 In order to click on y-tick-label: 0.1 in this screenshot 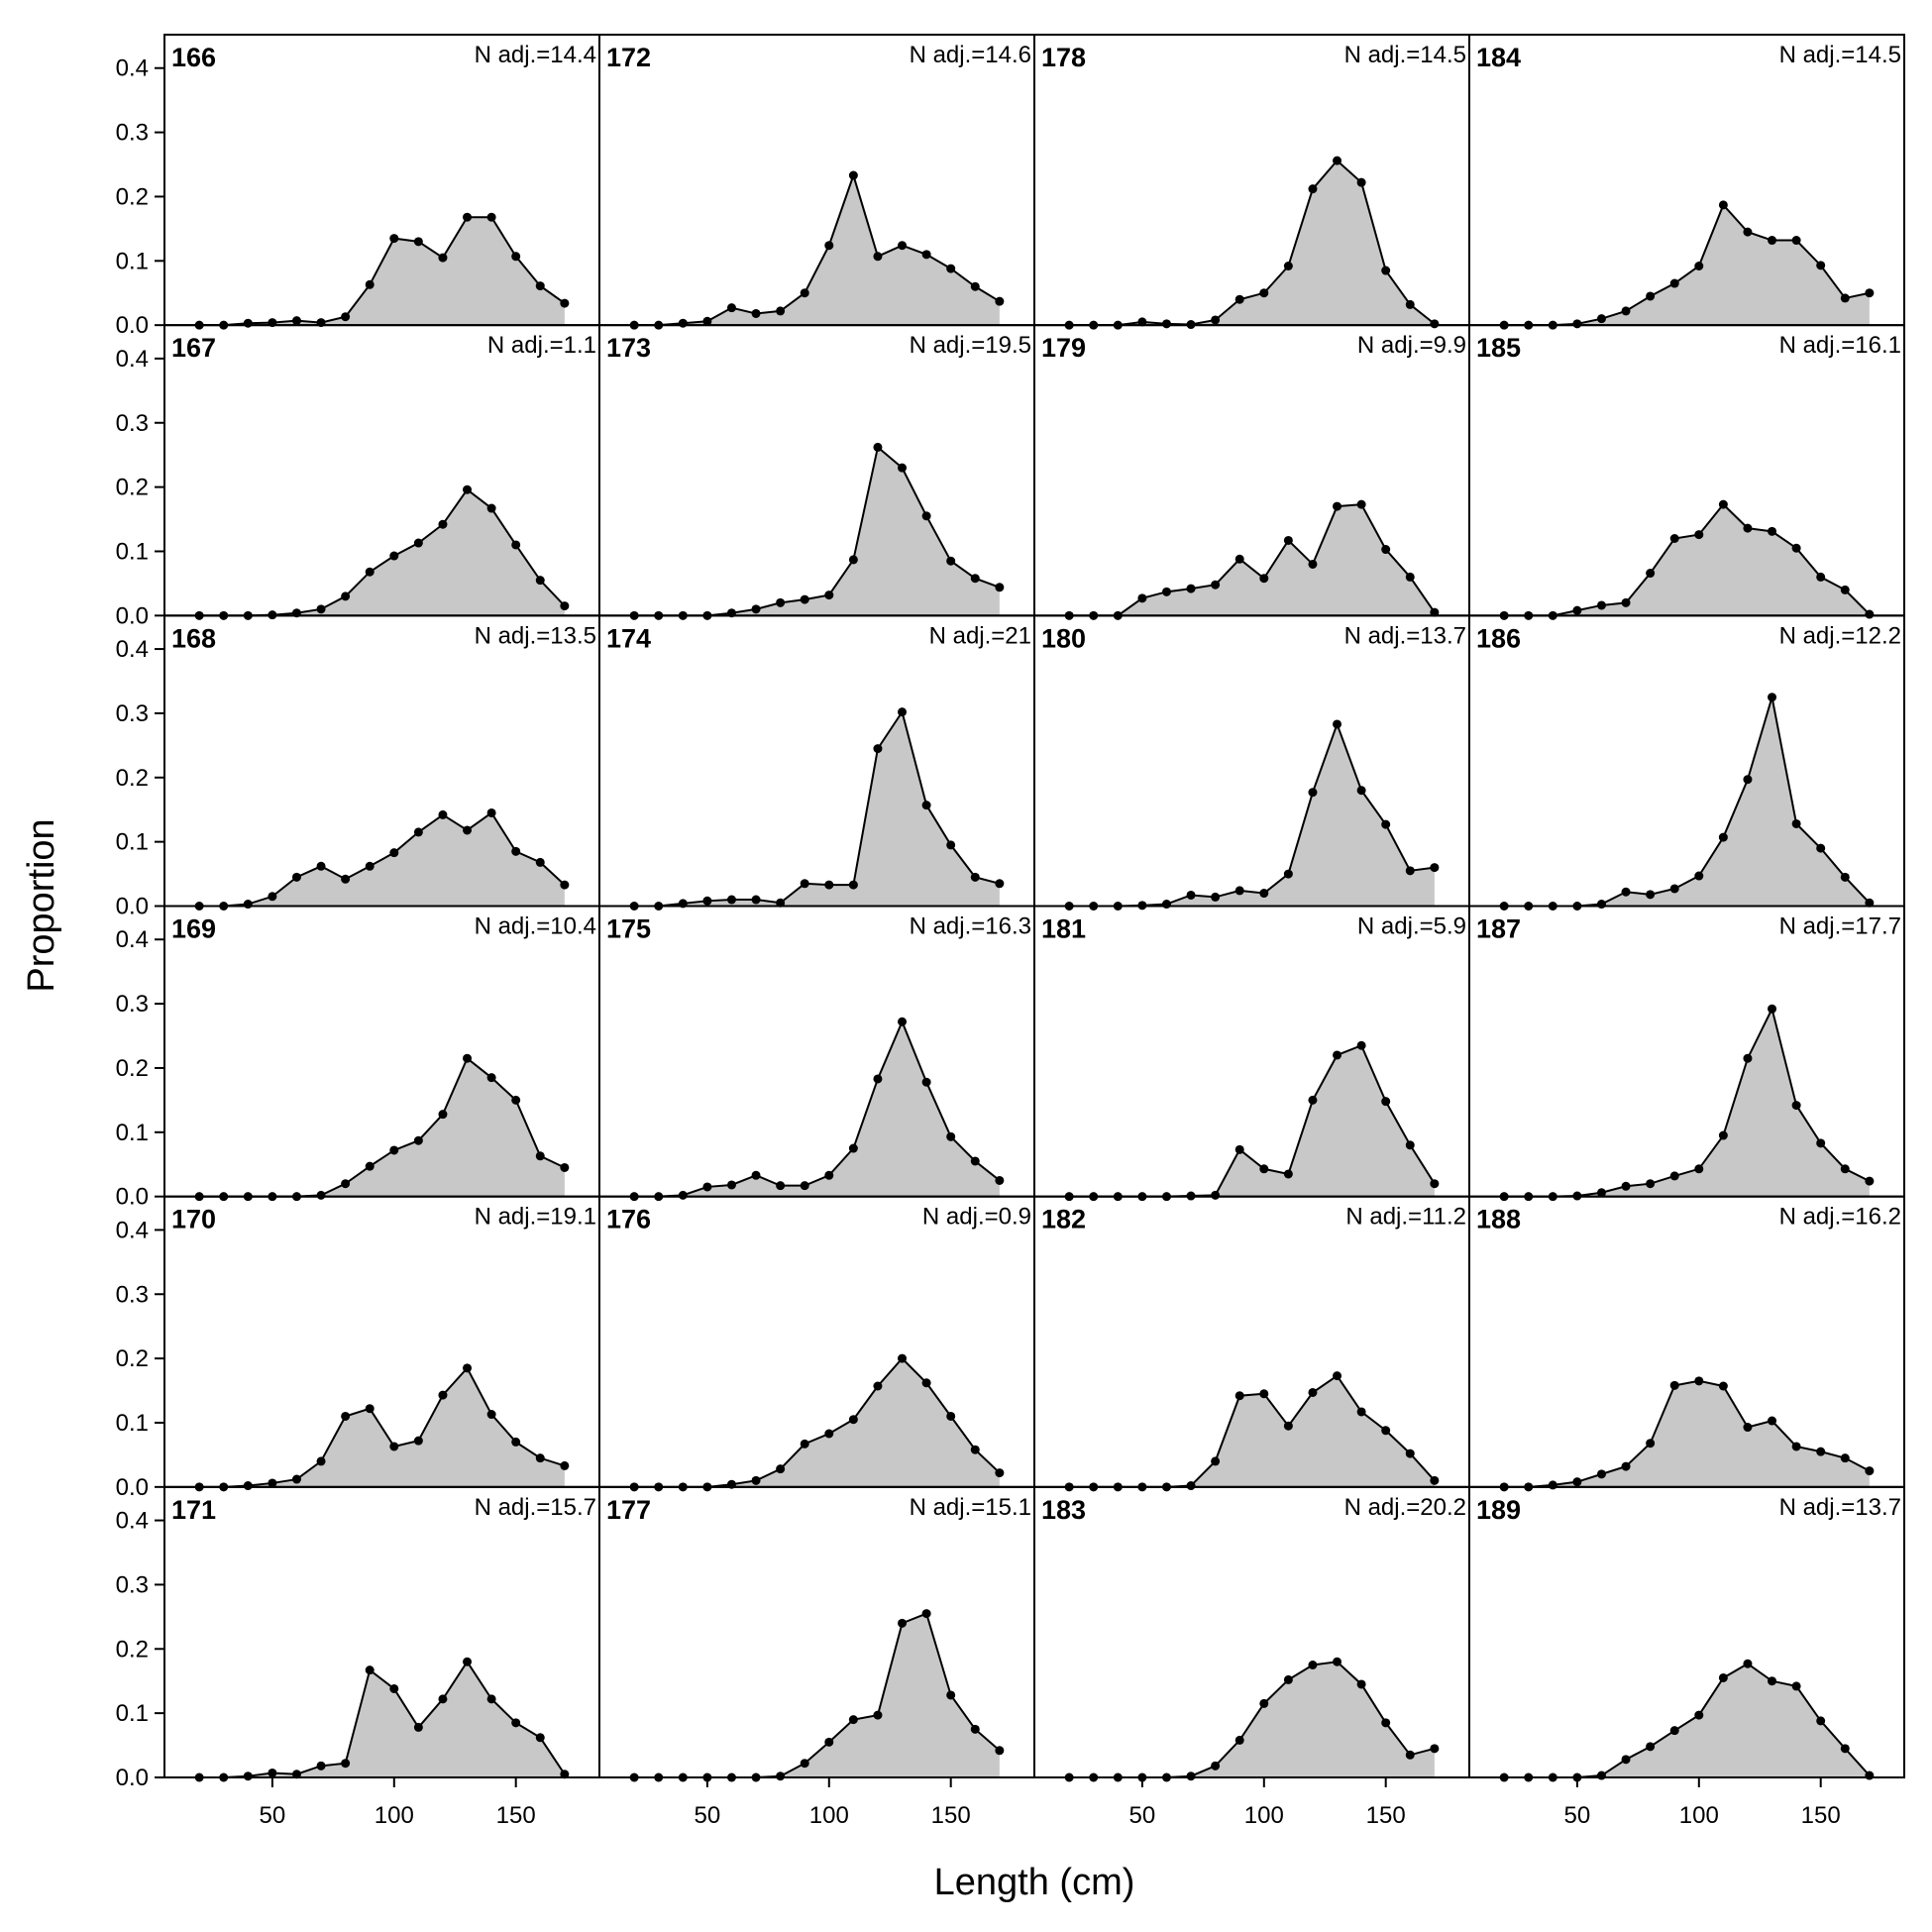, I will do `click(132, 551)`.